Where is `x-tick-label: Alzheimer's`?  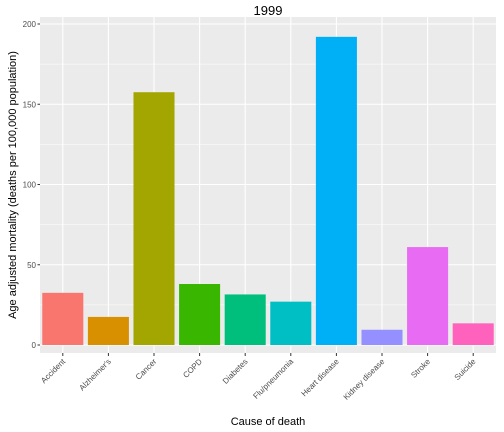
x-tick-label: Alzheimer's is located at coordinates (94, 374).